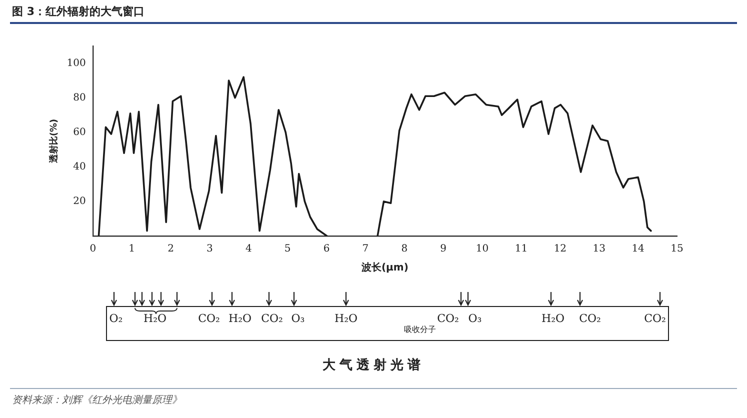  Describe the element at coordinates (209, 249) in the screenshot. I see `x-tick-label: 3` at that location.